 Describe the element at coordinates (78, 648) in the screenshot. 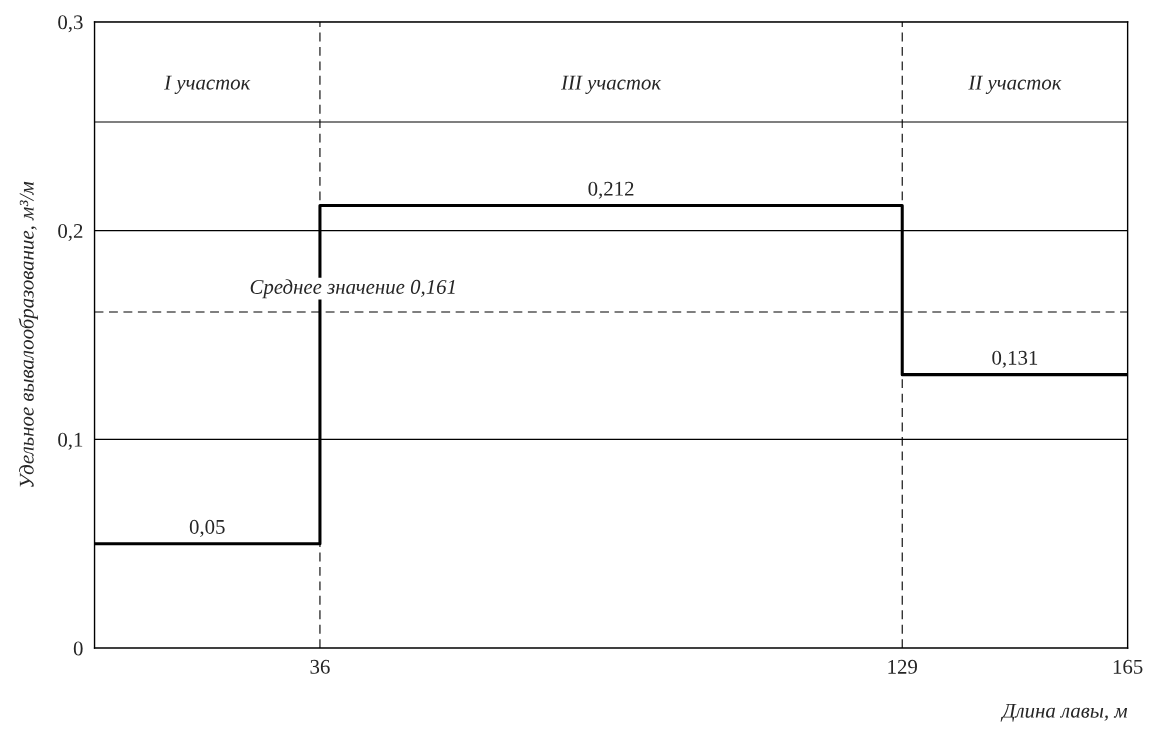

I see `y-tick-label: 0` at that location.